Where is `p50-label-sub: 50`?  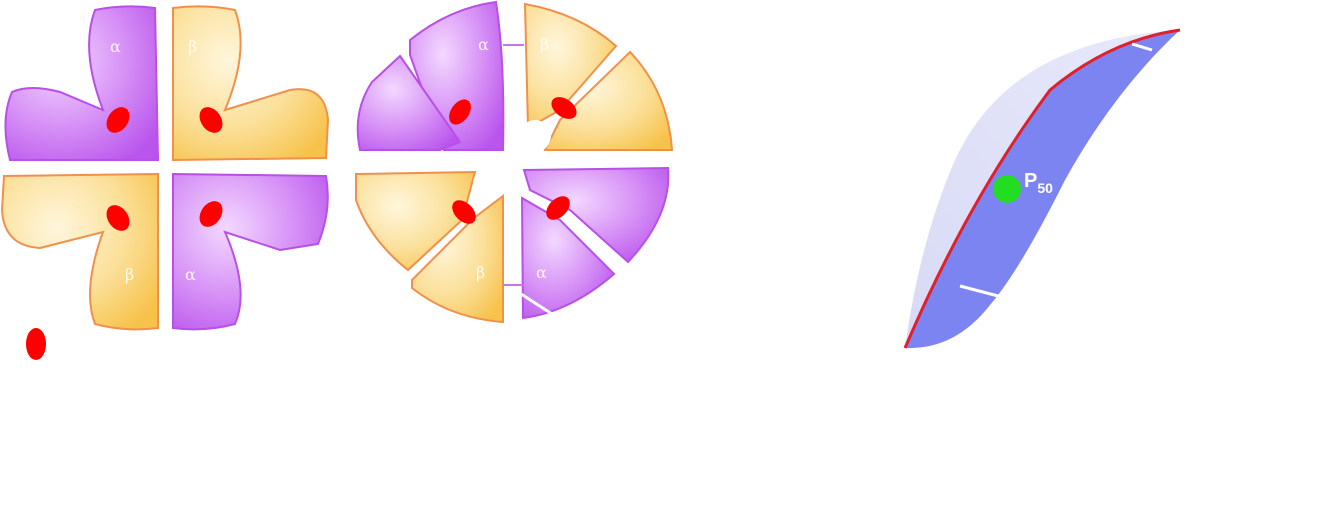 p50-label-sub: 50 is located at coordinates (1045, 188).